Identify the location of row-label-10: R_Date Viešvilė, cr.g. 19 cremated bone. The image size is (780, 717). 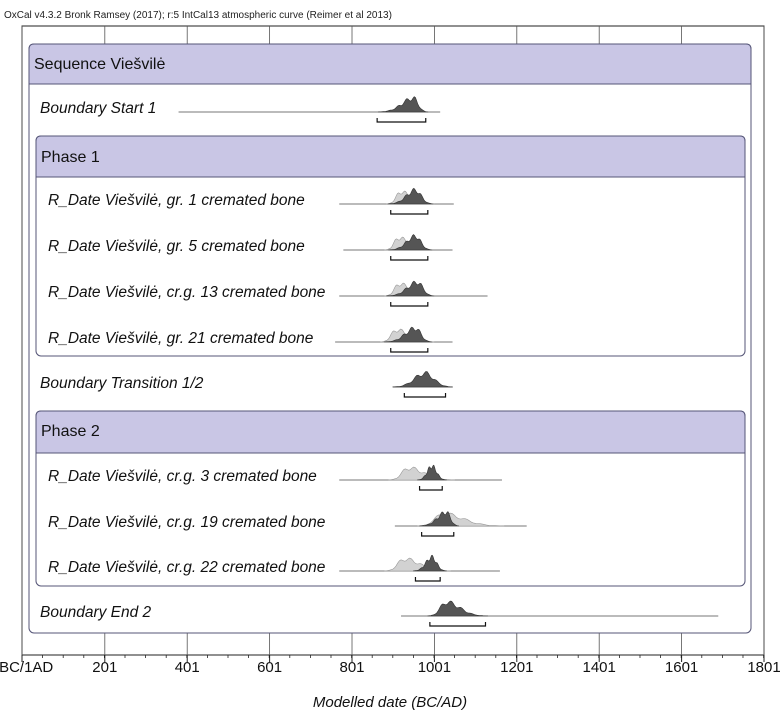
(187, 522).